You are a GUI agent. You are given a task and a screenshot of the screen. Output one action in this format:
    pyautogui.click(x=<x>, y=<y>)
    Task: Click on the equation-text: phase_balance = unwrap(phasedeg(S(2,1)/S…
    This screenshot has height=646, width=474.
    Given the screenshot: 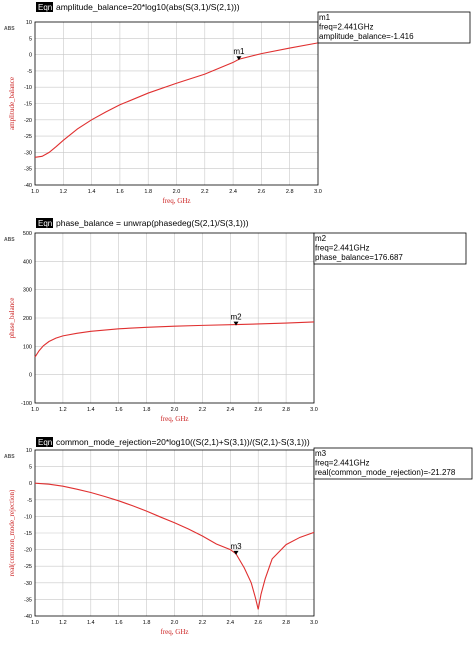 What is the action you would take?
    pyautogui.click(x=152, y=223)
    